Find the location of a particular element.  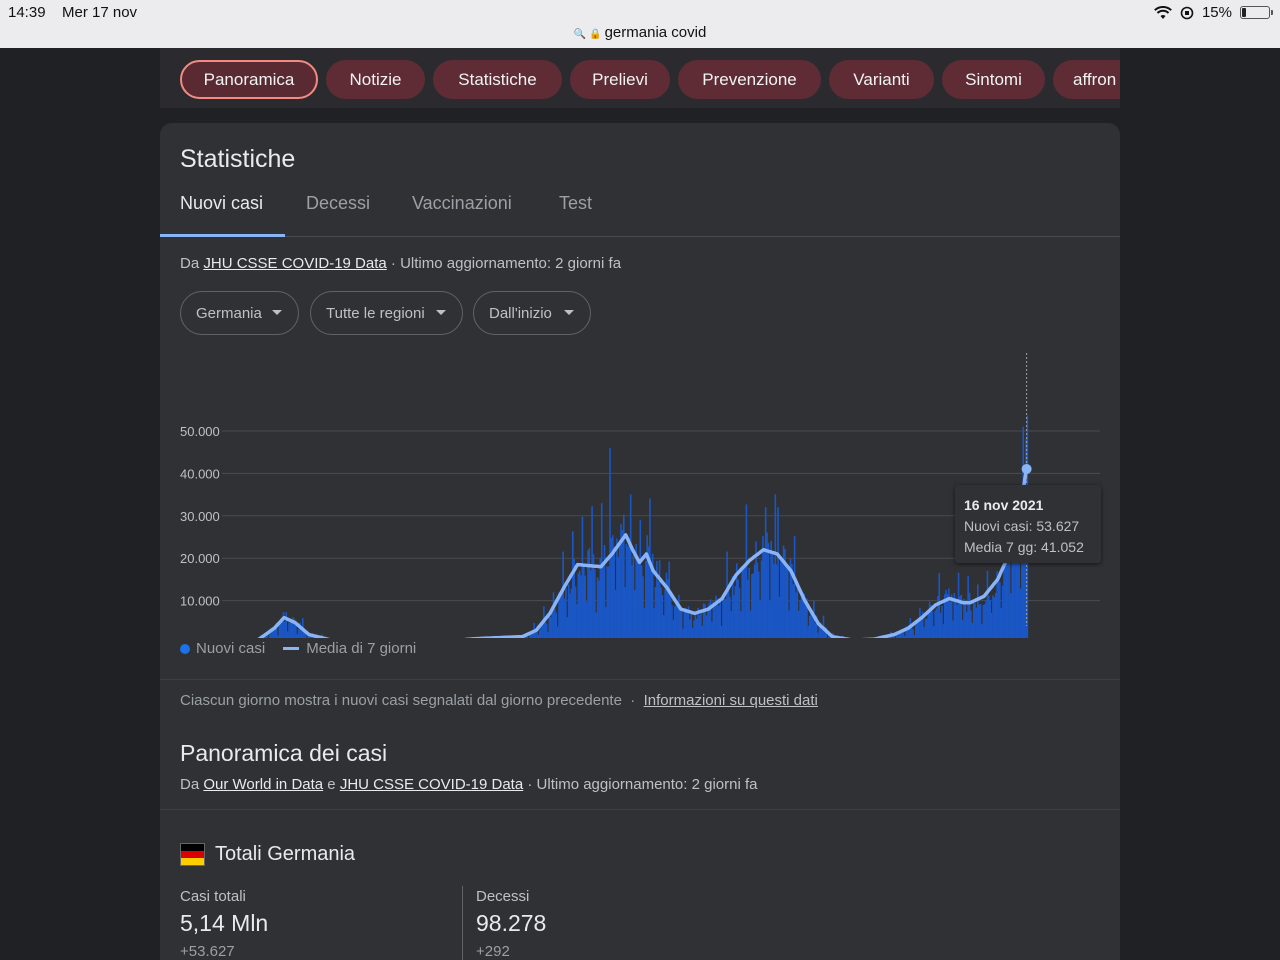

time-range-dropdown: Dall'inizio is located at coordinates (532, 313).